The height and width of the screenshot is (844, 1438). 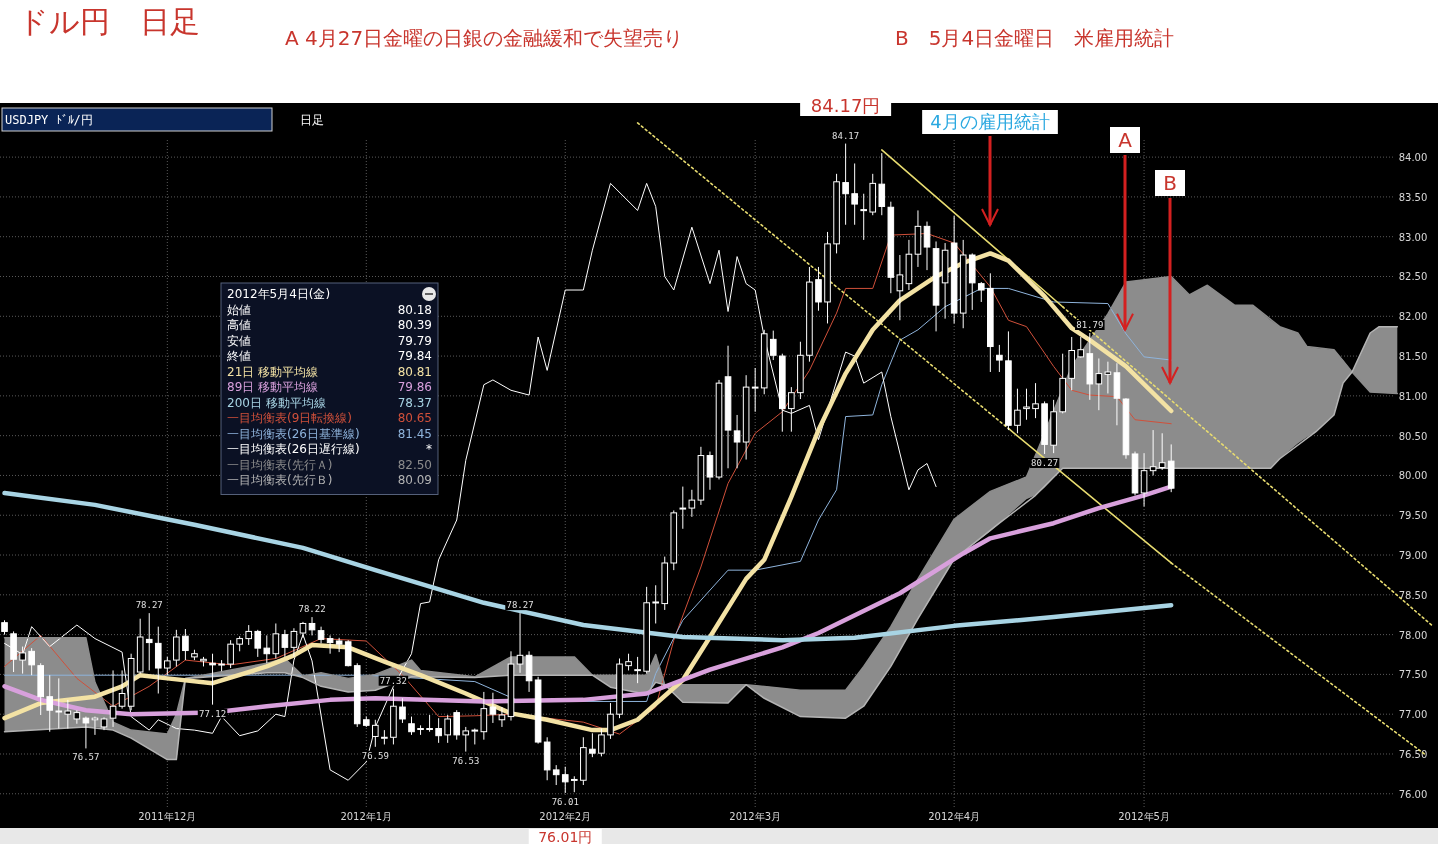 I want to click on annotation: 76.57, so click(x=86, y=757).